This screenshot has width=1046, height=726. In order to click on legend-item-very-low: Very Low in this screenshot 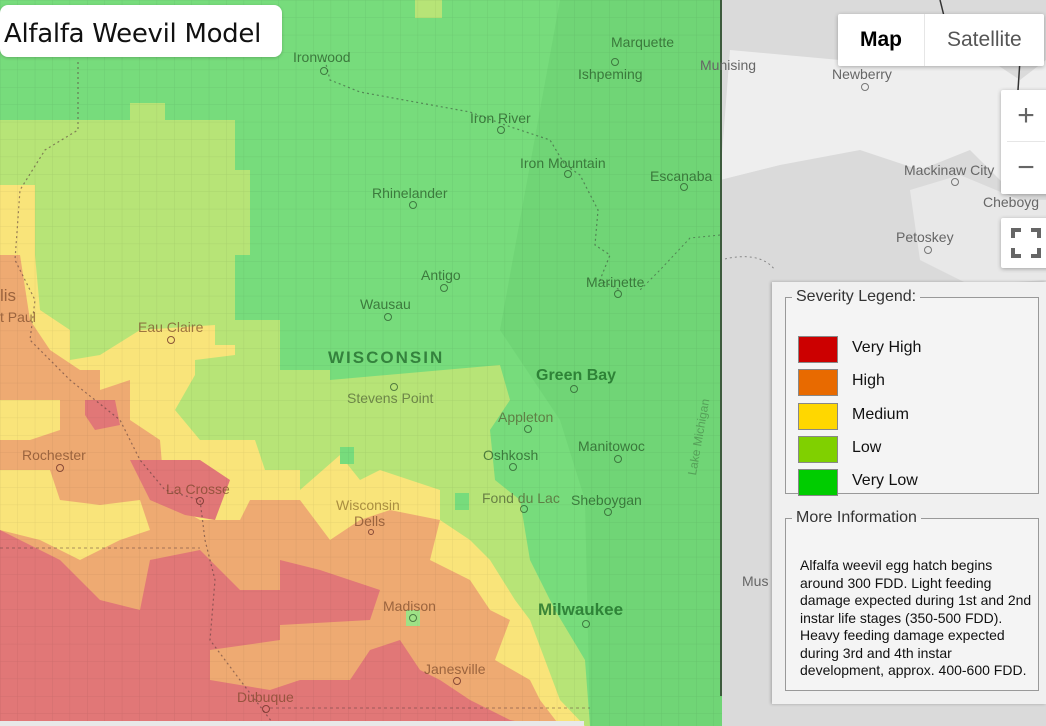, I will do `click(886, 482)`.